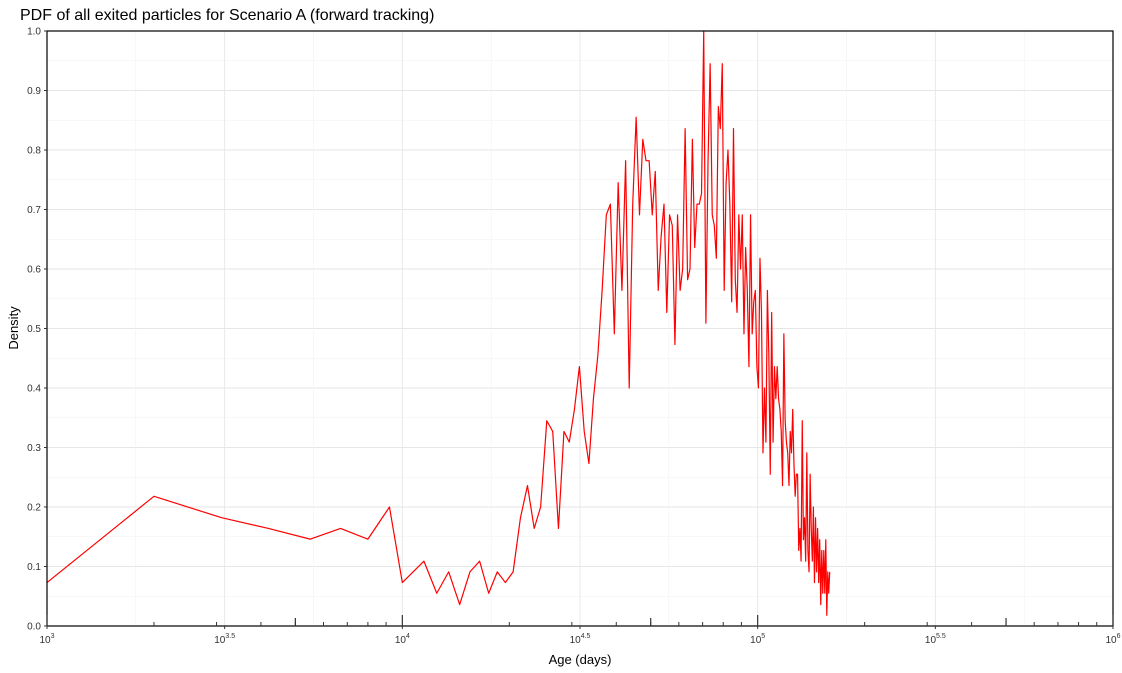  Describe the element at coordinates (46, 639) in the screenshot. I see `x-tick-label: 10³` at that location.